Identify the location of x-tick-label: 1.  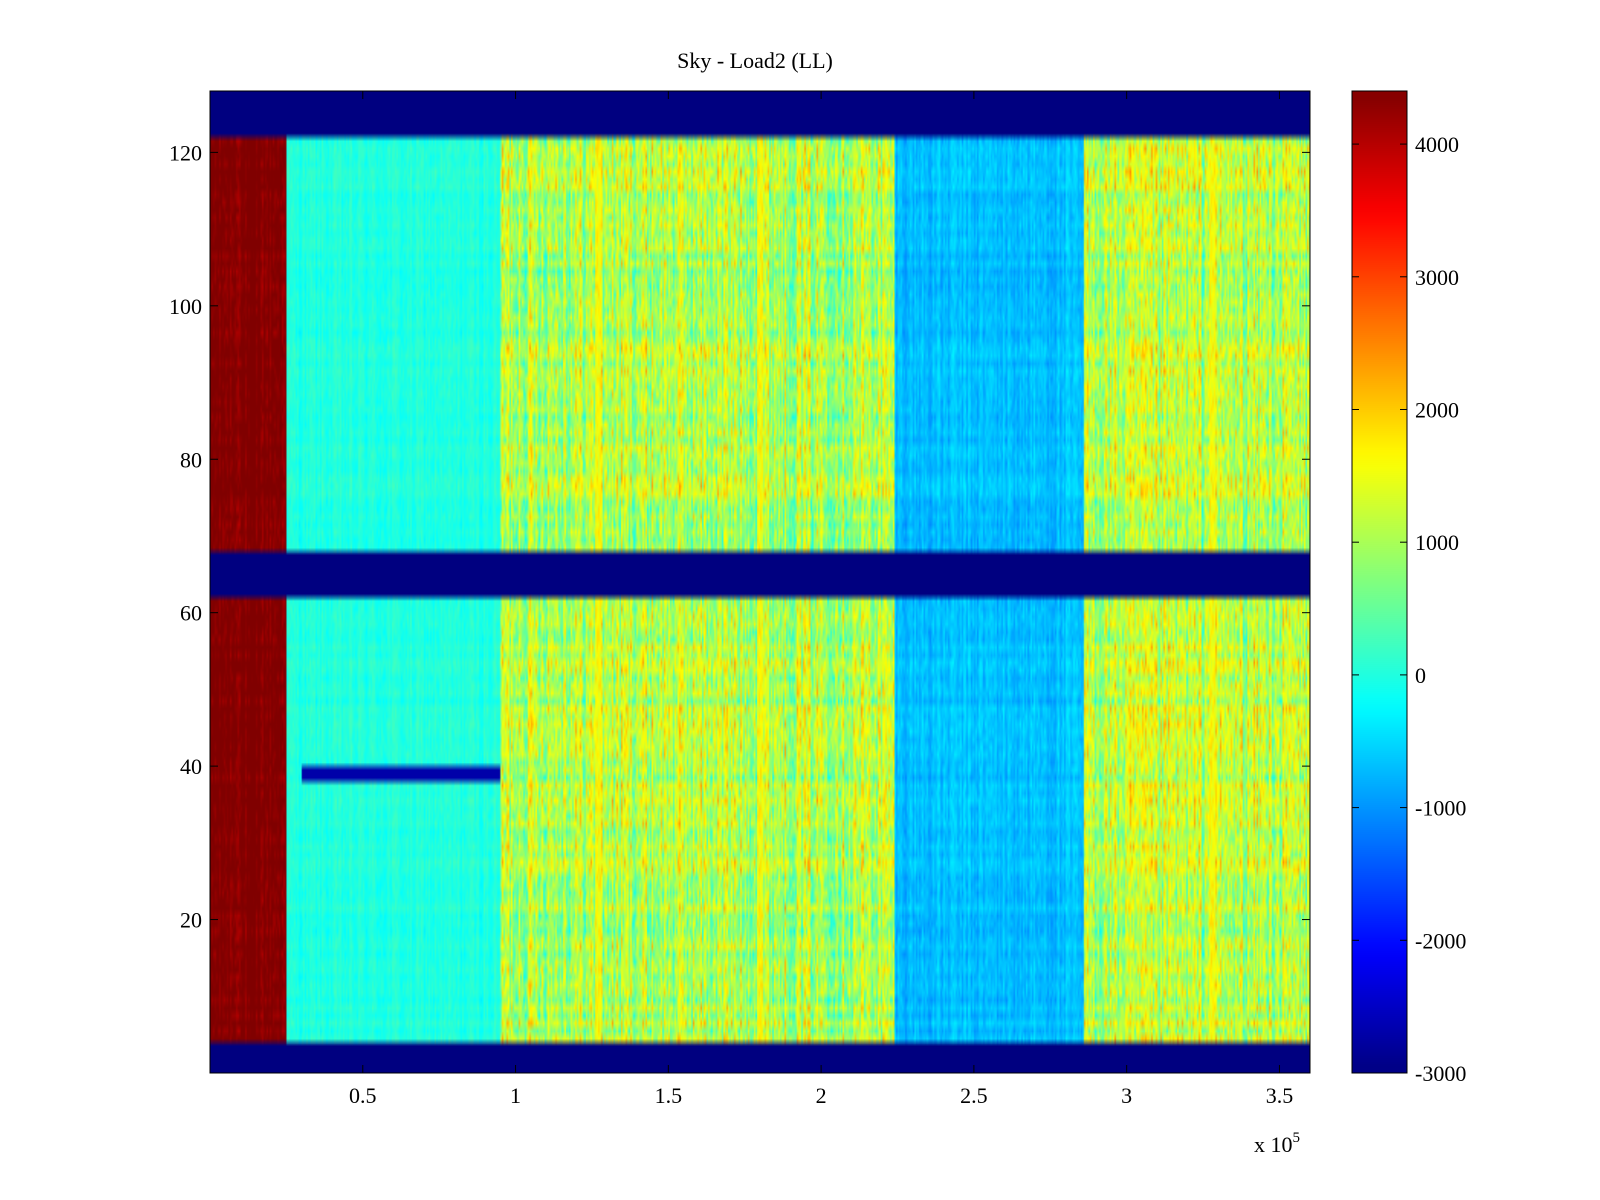
(515, 1095).